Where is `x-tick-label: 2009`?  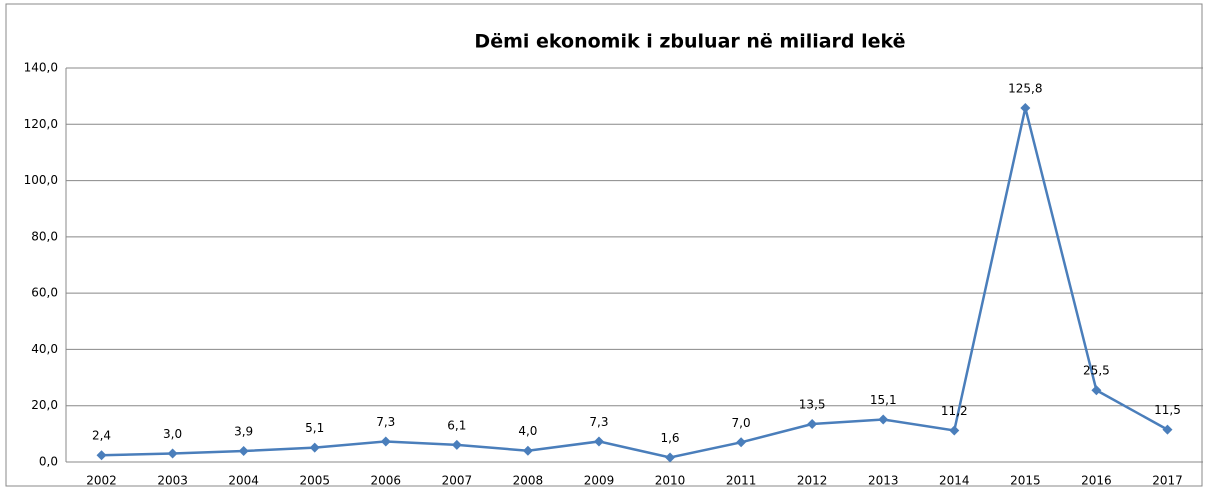 x-tick-label: 2009 is located at coordinates (599, 481).